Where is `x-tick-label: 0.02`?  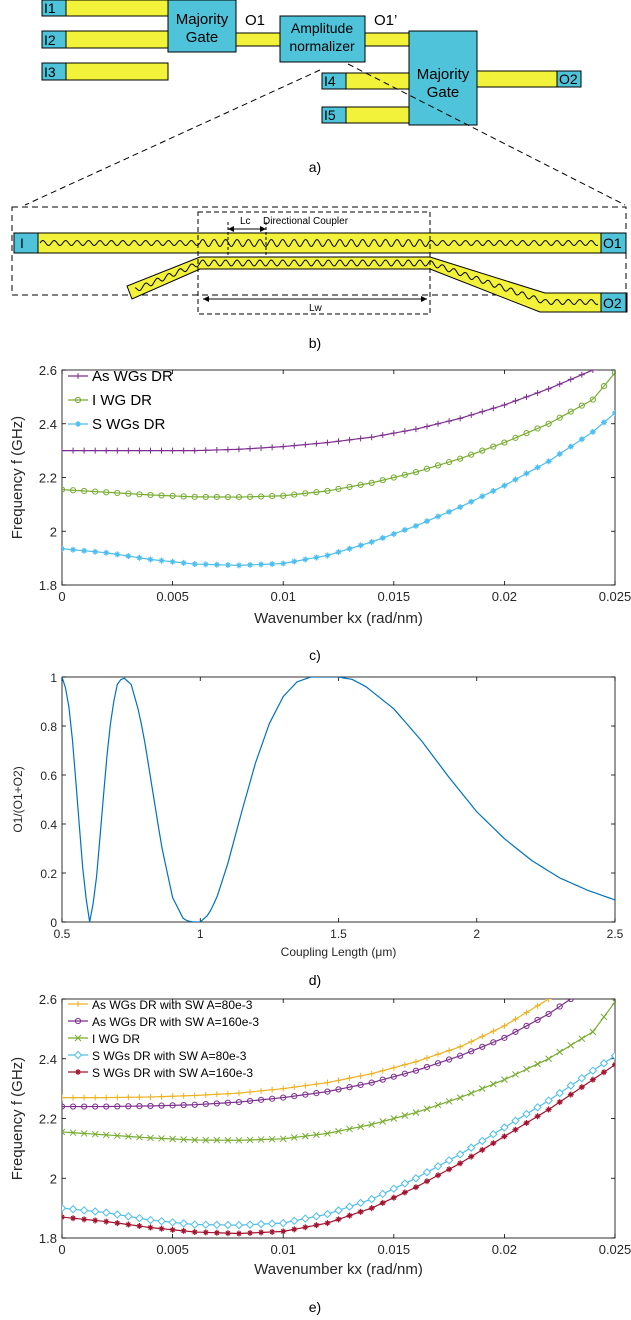
x-tick-label: 0.02 is located at coordinates (504, 596).